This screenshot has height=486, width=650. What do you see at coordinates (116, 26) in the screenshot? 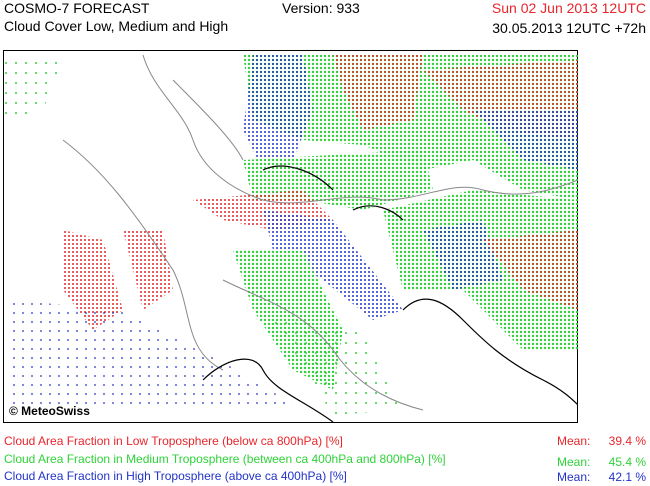
I see `subtitle: Cloud Cover Low, Medium and High` at bounding box center [116, 26].